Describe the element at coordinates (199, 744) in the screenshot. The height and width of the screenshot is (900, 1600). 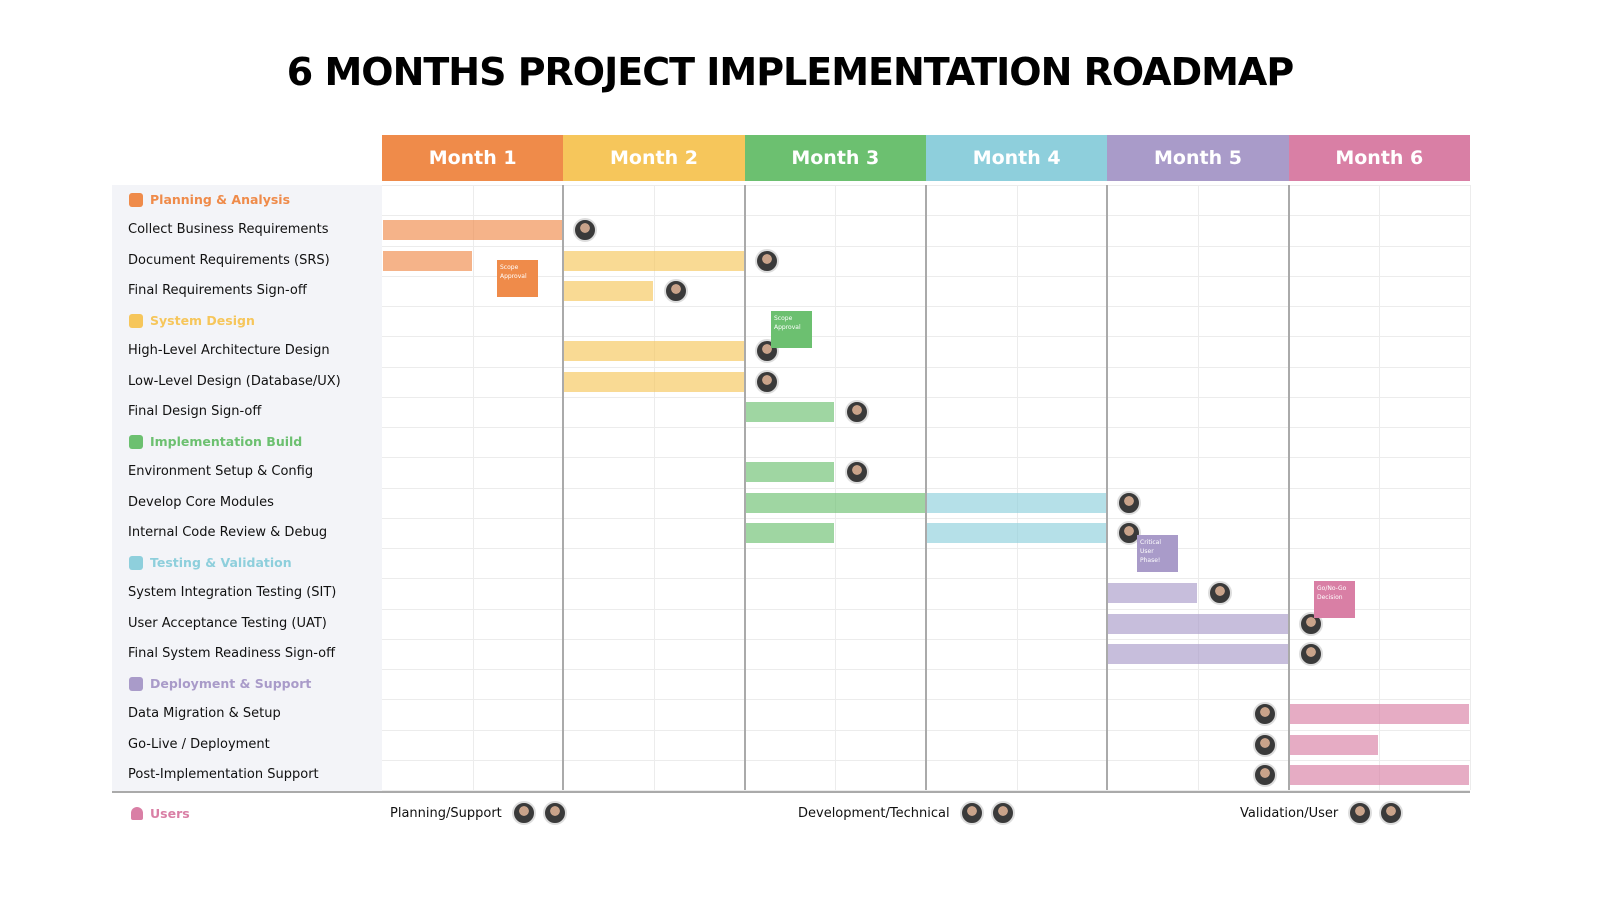
I see `task-label: Go-Live / Deployment` at that location.